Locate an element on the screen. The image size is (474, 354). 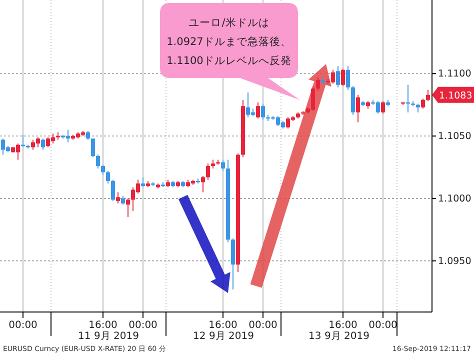
text: 11 9月 2019 is located at coordinates (108, 336).